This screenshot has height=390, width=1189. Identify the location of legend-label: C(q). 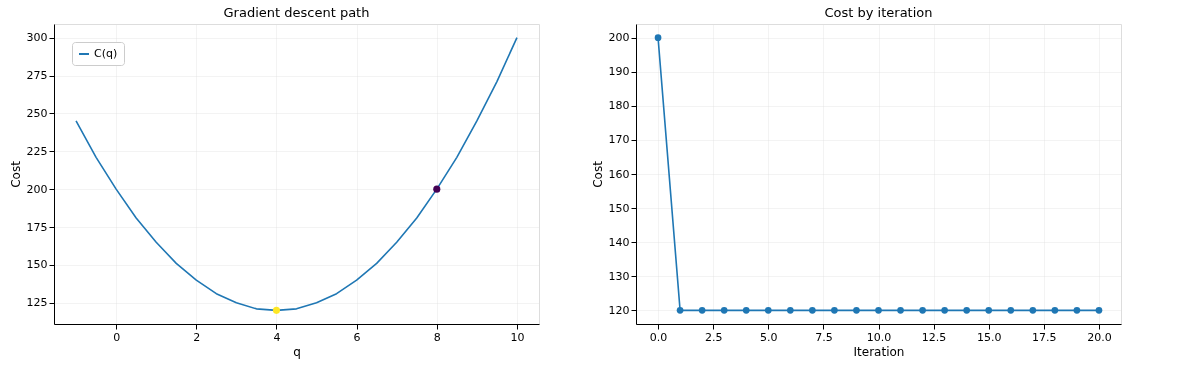
(106, 53).